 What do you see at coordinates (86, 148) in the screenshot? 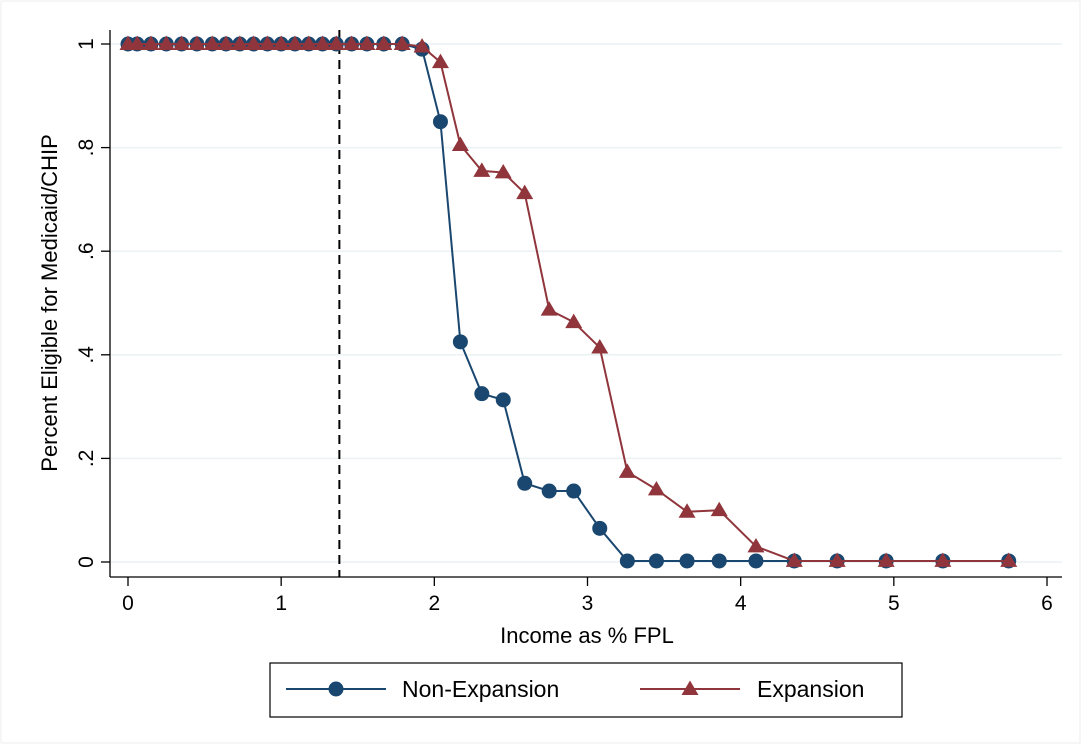
I see `y-tick-label: .8` at bounding box center [86, 148].